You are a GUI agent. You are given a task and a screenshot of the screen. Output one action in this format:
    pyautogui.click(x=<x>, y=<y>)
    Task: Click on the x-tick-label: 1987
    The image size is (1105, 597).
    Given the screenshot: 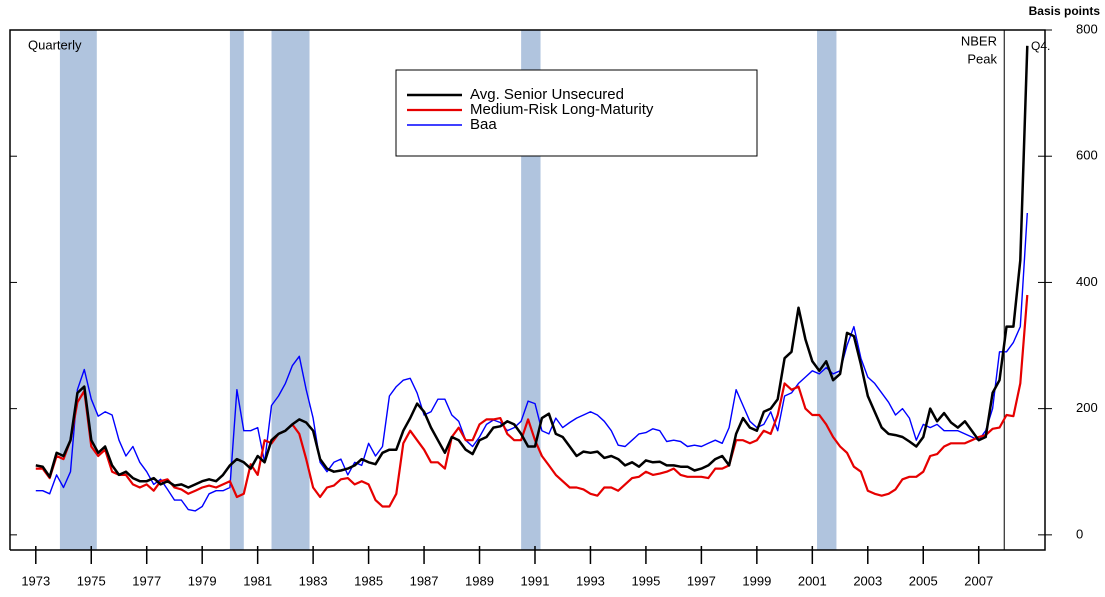 What is the action you would take?
    pyautogui.click(x=424, y=580)
    